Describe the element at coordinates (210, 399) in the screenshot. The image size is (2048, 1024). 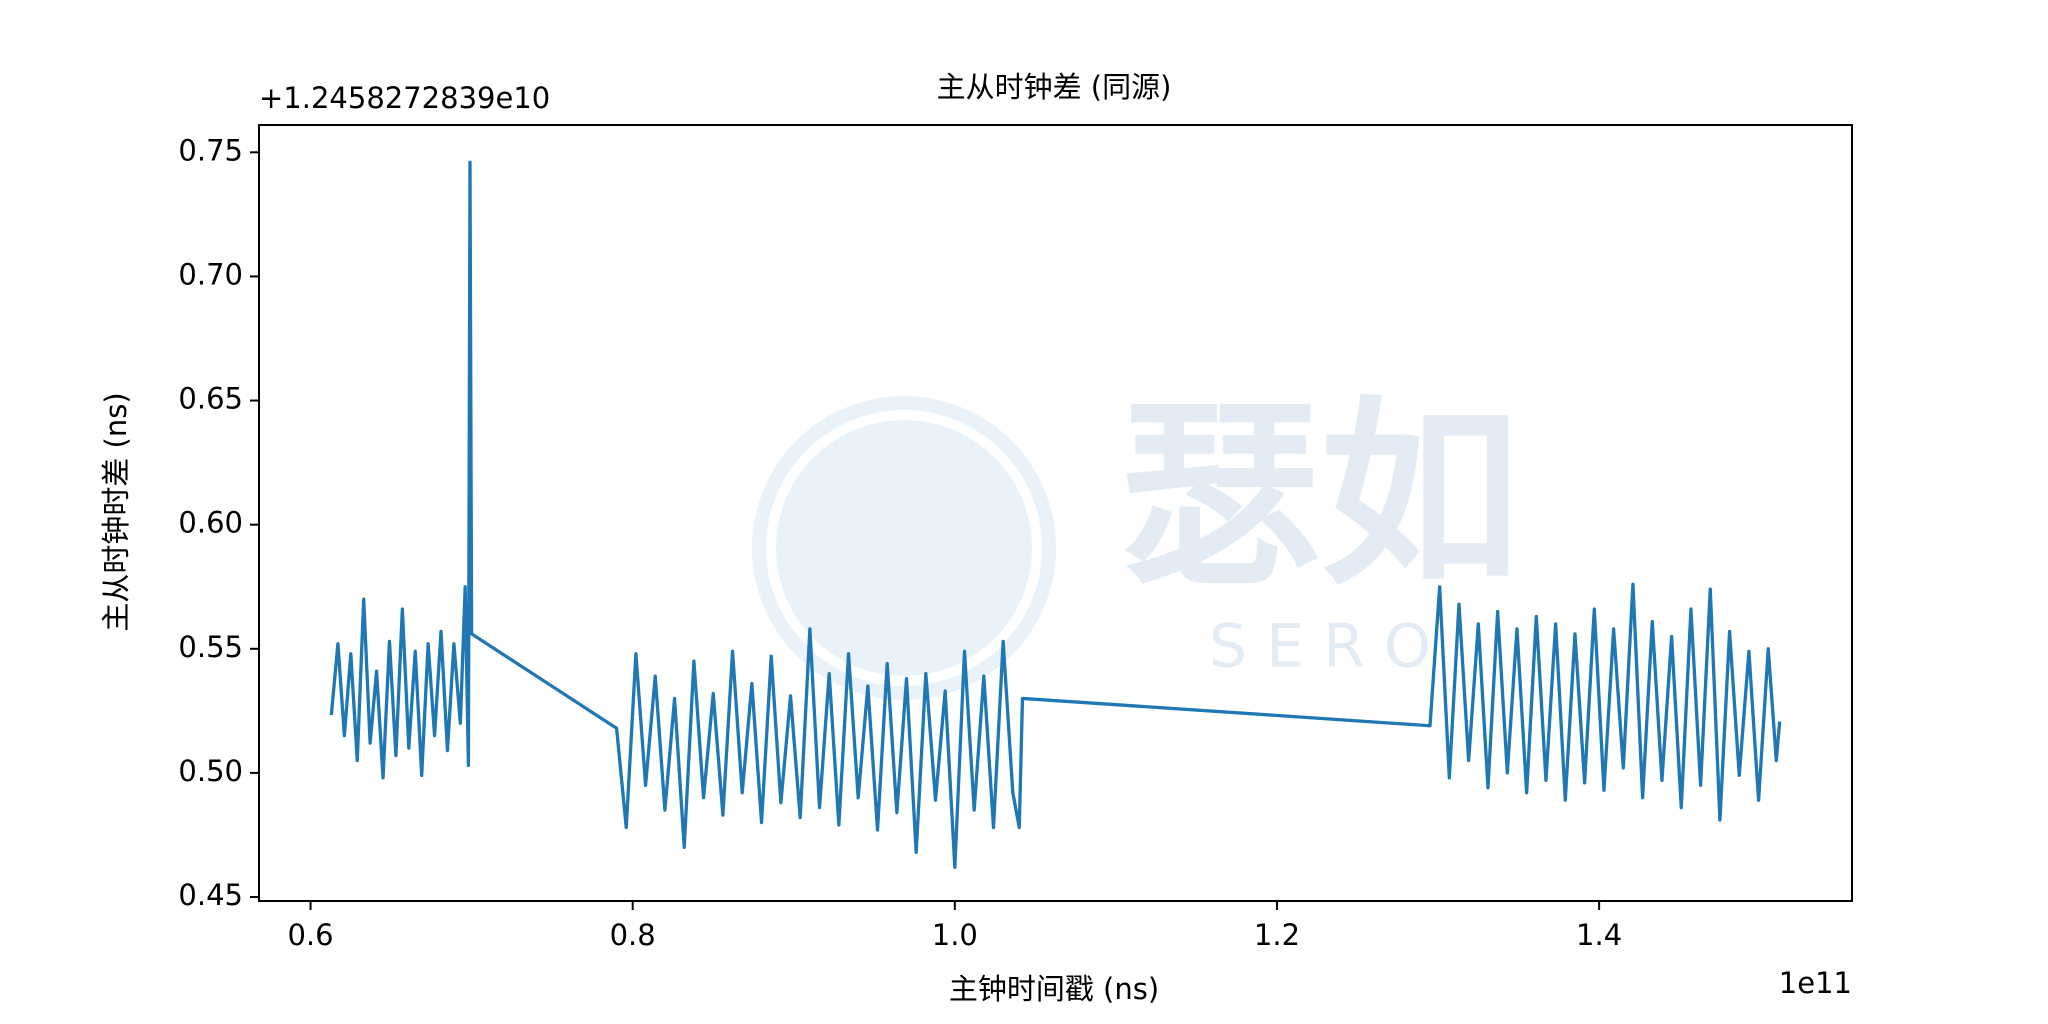
I see `y-tick-label: 0.65` at that location.